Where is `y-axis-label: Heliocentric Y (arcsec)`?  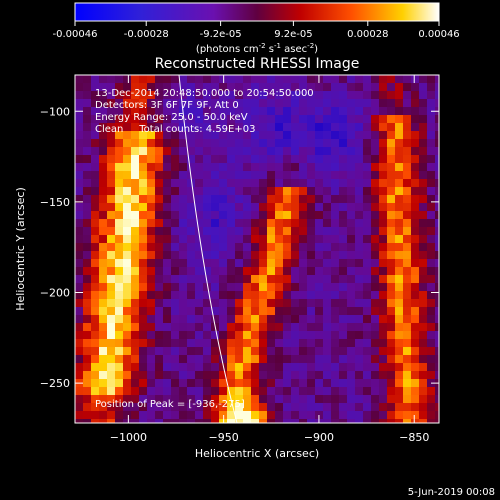 y-axis-label: Heliocentric Y (arcsec) is located at coordinates (20, 249).